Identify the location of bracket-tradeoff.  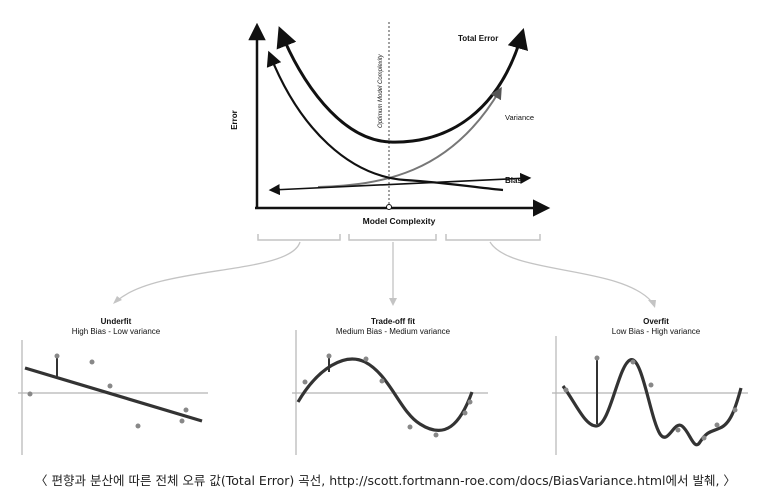
(392, 237).